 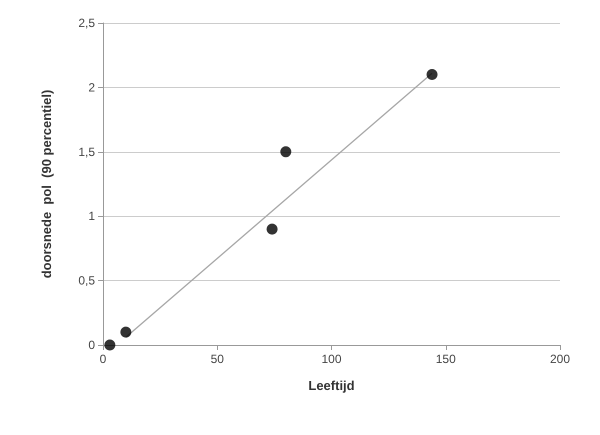 I want to click on x-tick-label: 0, so click(x=103, y=359).